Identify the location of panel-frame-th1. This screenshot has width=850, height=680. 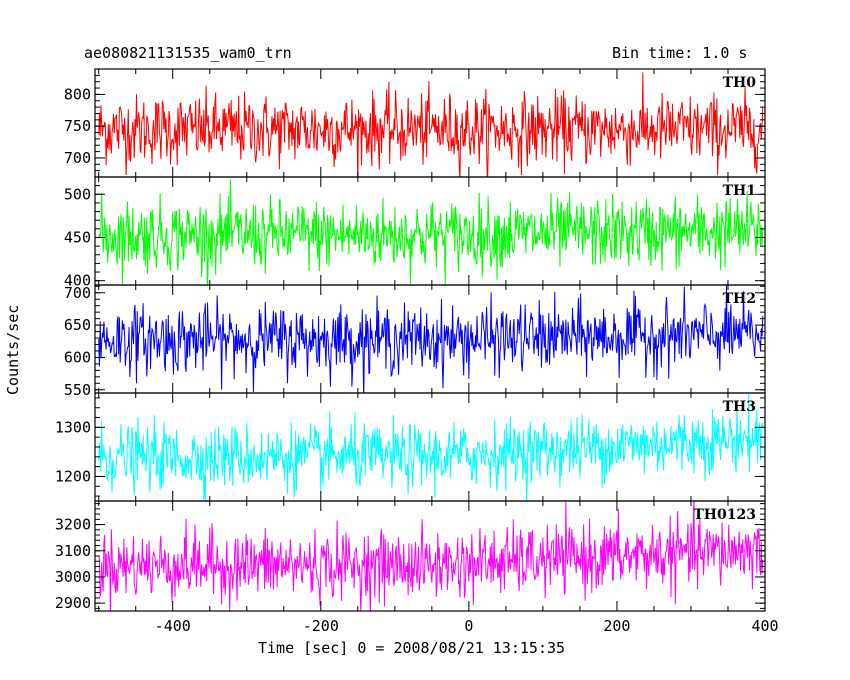
(430, 231).